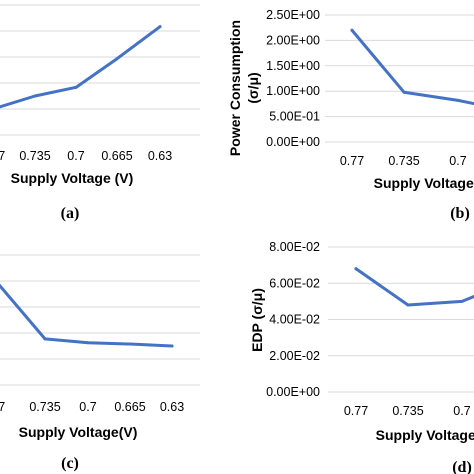  I want to click on panel-label: (b), so click(460, 213).